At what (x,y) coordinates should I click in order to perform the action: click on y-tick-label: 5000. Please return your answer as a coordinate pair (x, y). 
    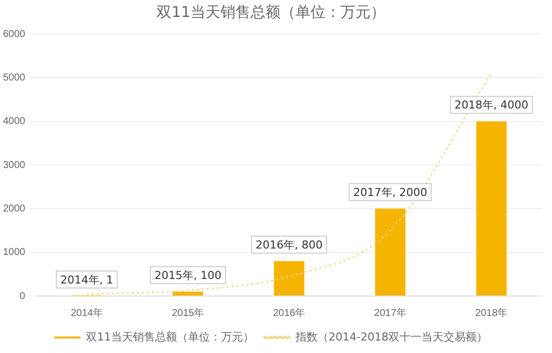
    Looking at the image, I should click on (14, 78).